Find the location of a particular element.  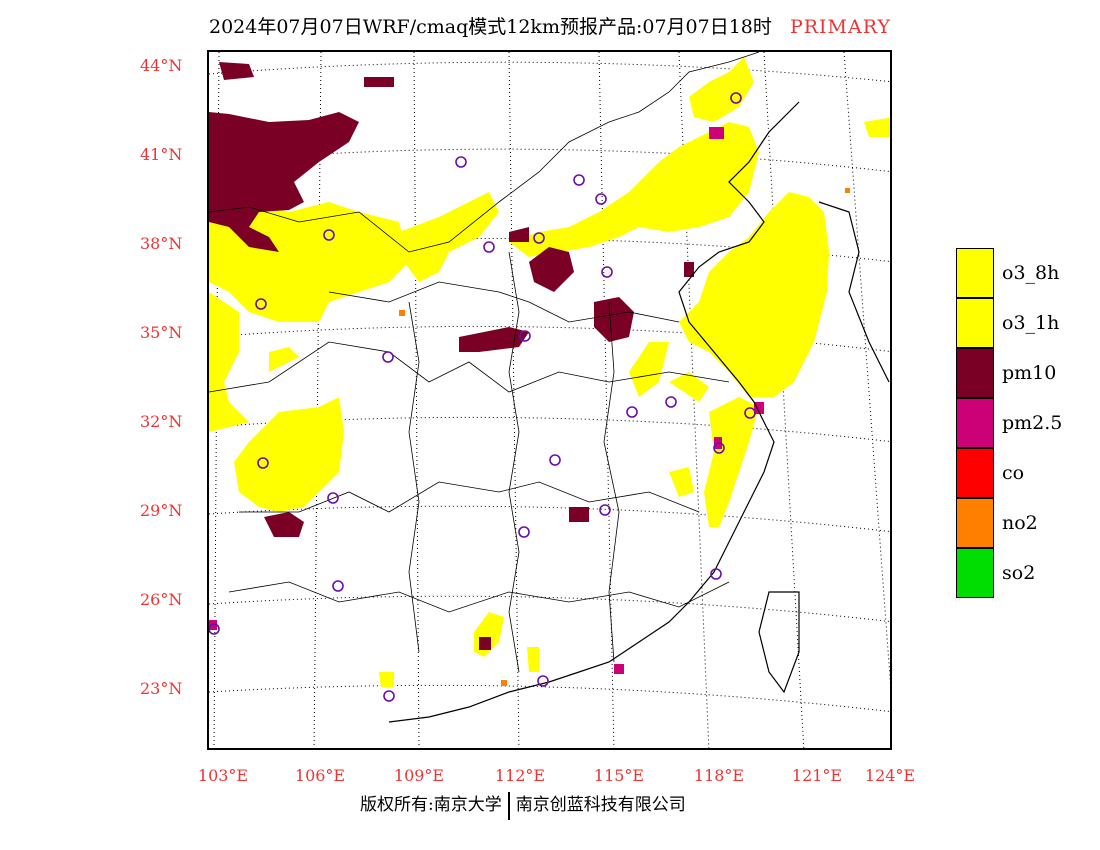

lat-label-32: 32°N is located at coordinates (161, 421).